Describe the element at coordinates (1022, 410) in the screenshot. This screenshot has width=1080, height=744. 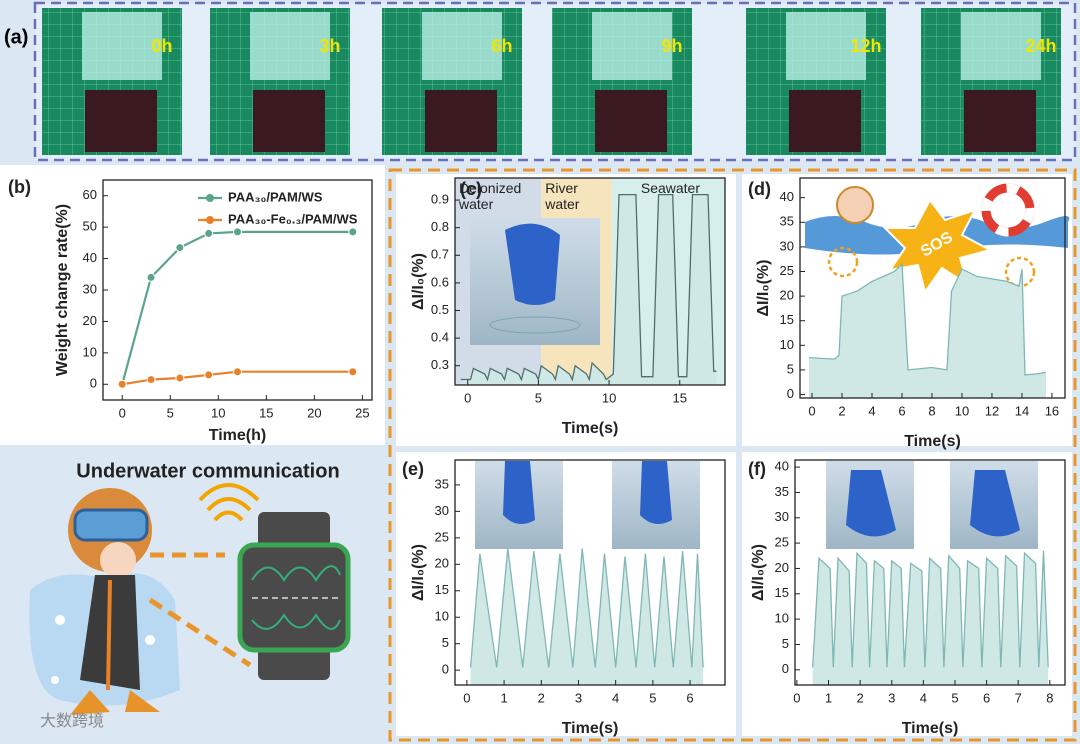
I see `x-tick-label: 14` at that location.